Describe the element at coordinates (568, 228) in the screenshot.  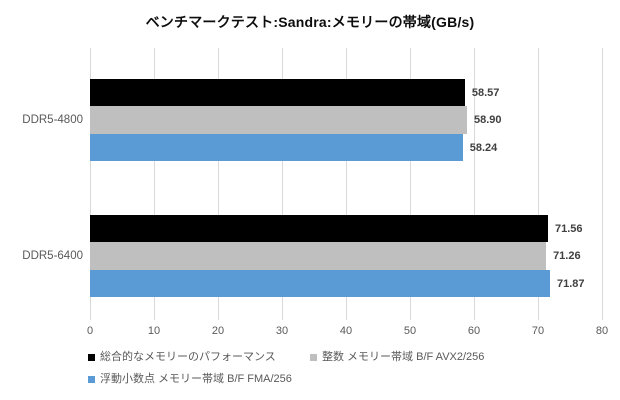
I see `value-label: 71.56` at that location.